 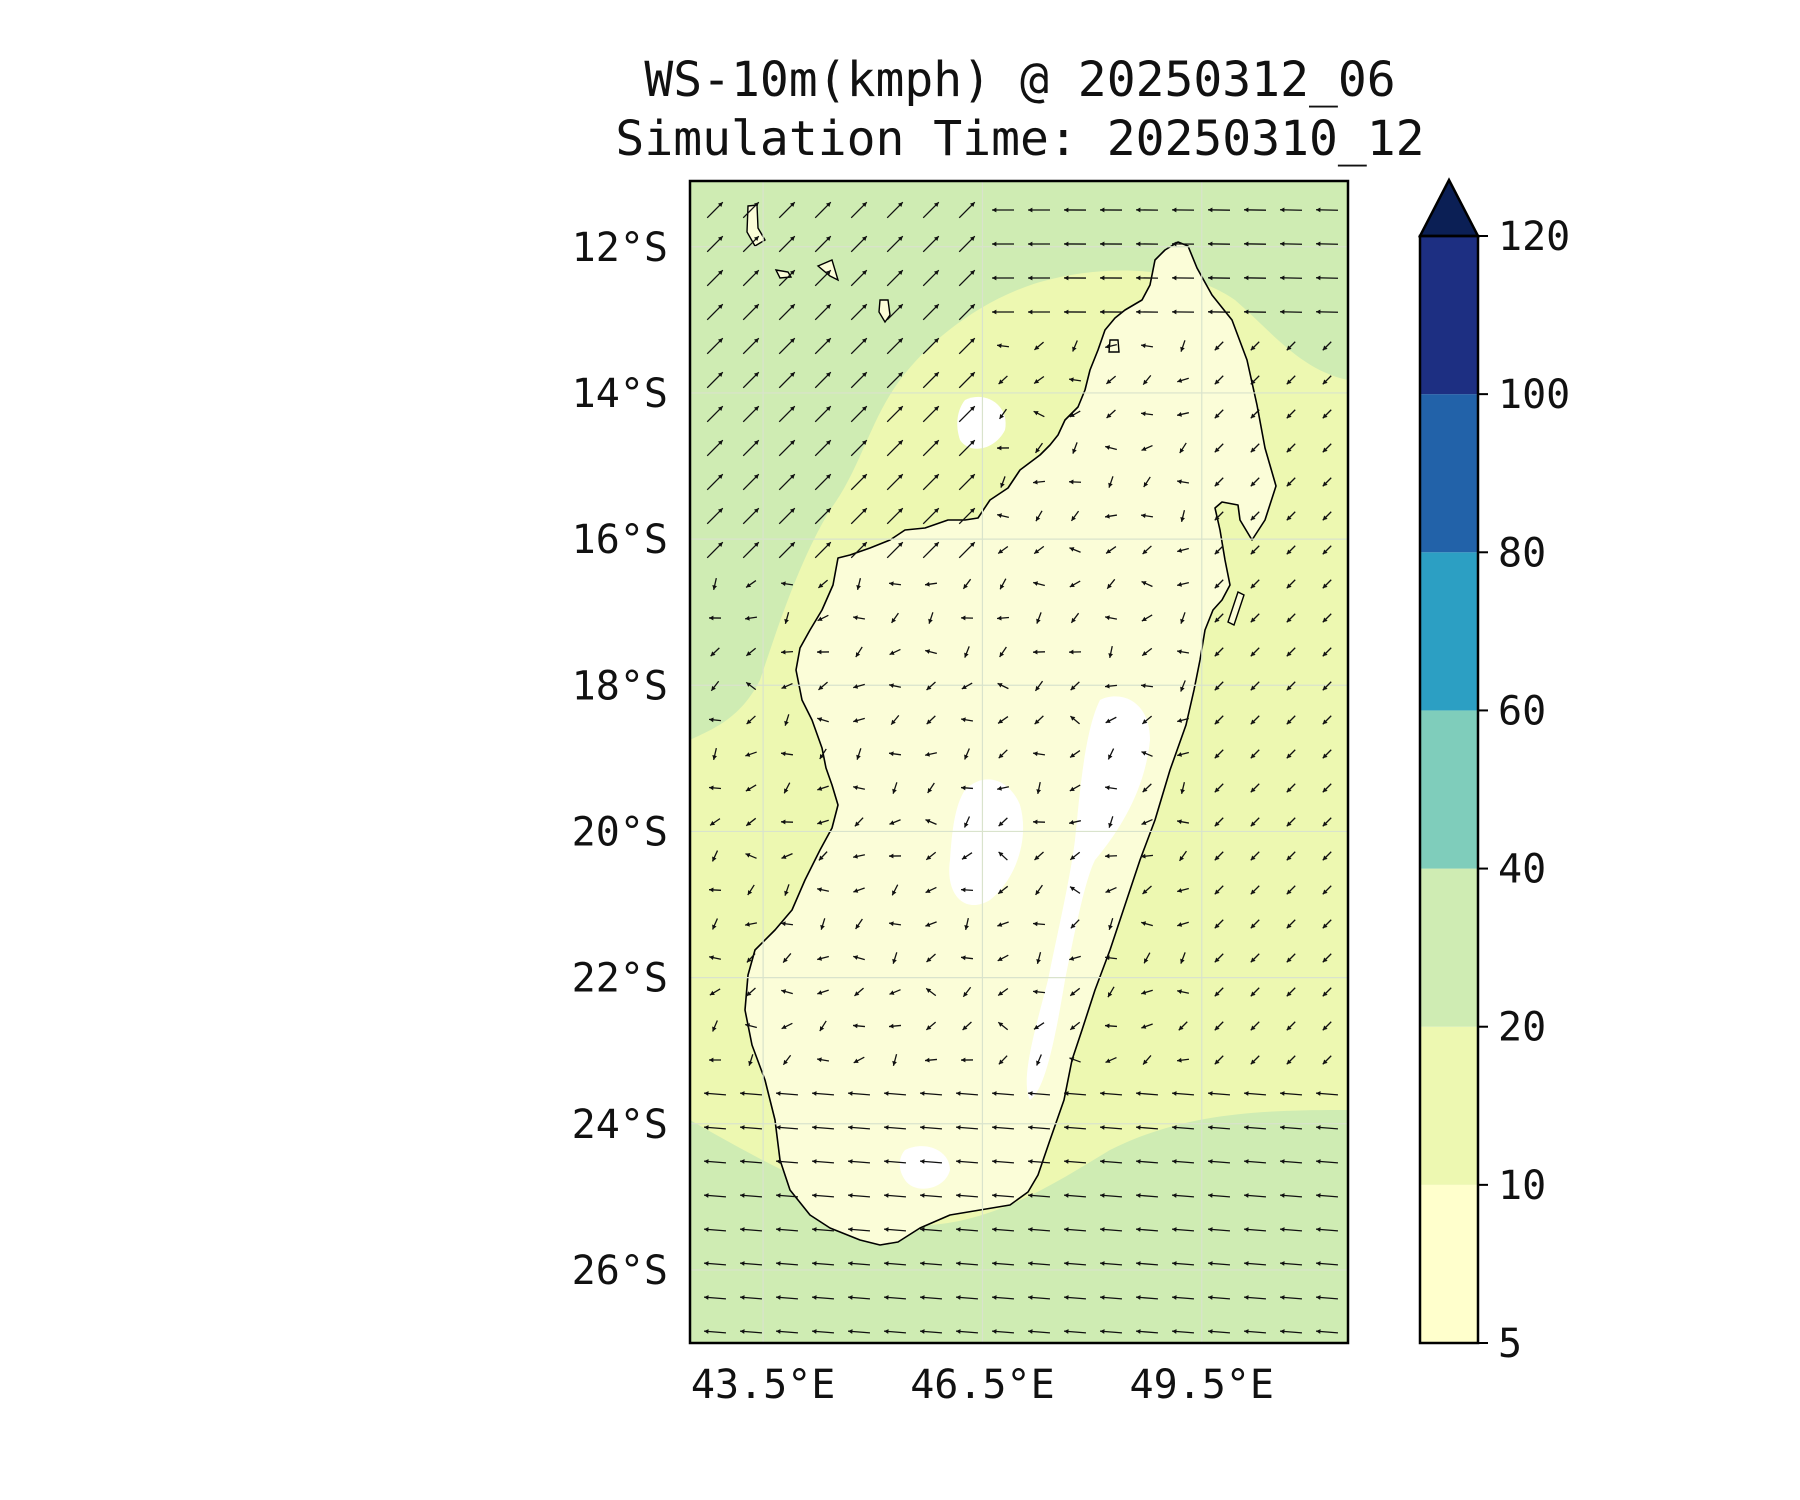 What do you see at coordinates (884, 311) in the screenshot?
I see `island-mayotte` at bounding box center [884, 311].